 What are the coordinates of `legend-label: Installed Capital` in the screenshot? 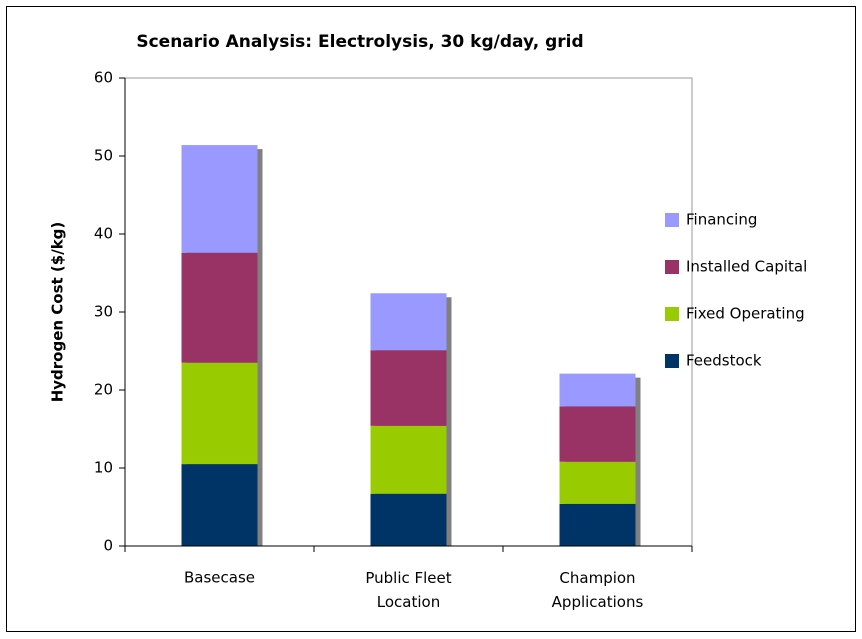 It's located at (746, 267).